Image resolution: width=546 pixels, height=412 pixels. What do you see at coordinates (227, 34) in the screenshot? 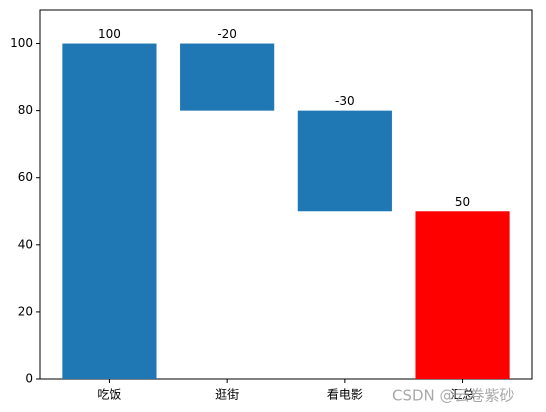
I see `value-label: -20` at bounding box center [227, 34].